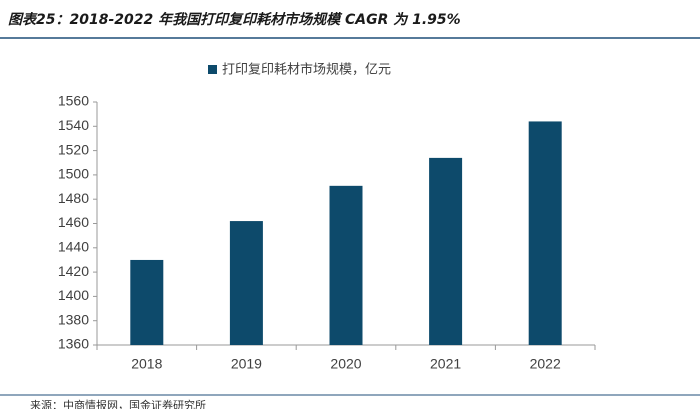  Describe the element at coordinates (73, 101) in the screenshot. I see `y-tick-label: 1560` at that location.